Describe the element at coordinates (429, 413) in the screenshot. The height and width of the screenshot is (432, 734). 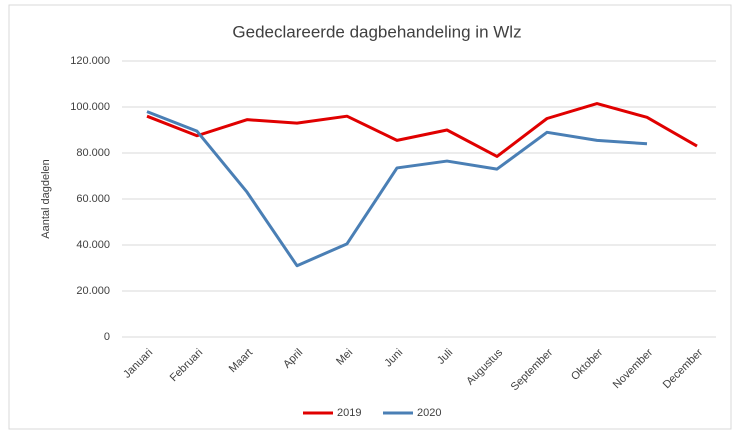
I see `legend-label: 2020` at that location.